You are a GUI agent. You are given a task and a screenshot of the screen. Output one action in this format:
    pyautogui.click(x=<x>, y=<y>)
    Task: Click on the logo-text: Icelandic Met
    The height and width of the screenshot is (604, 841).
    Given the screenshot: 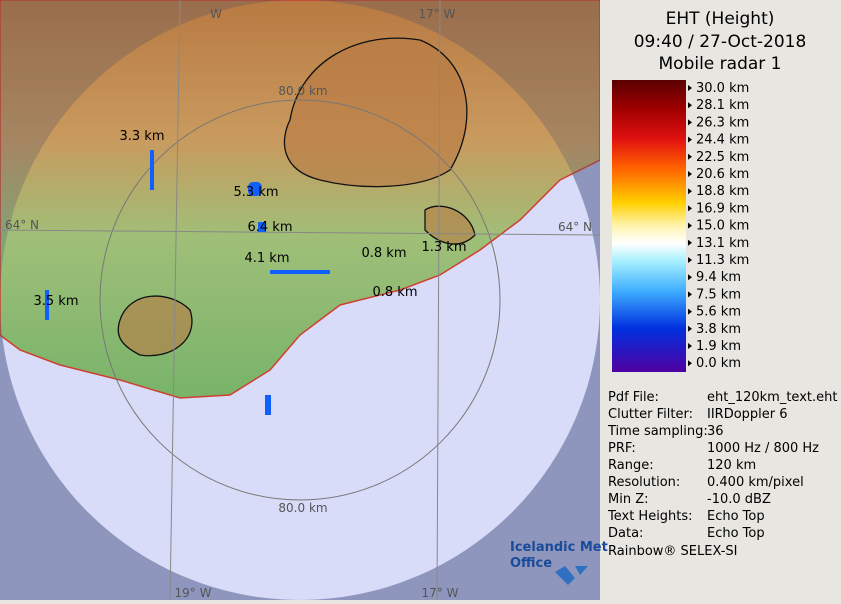 What is the action you would take?
    pyautogui.click(x=559, y=547)
    